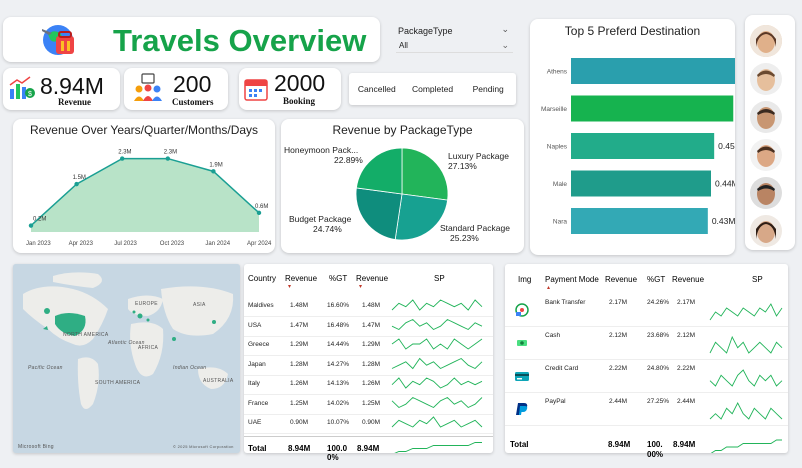 The width and height of the screenshot is (802, 468). I want to click on package-type-select: All ⌄, so click(454, 46).